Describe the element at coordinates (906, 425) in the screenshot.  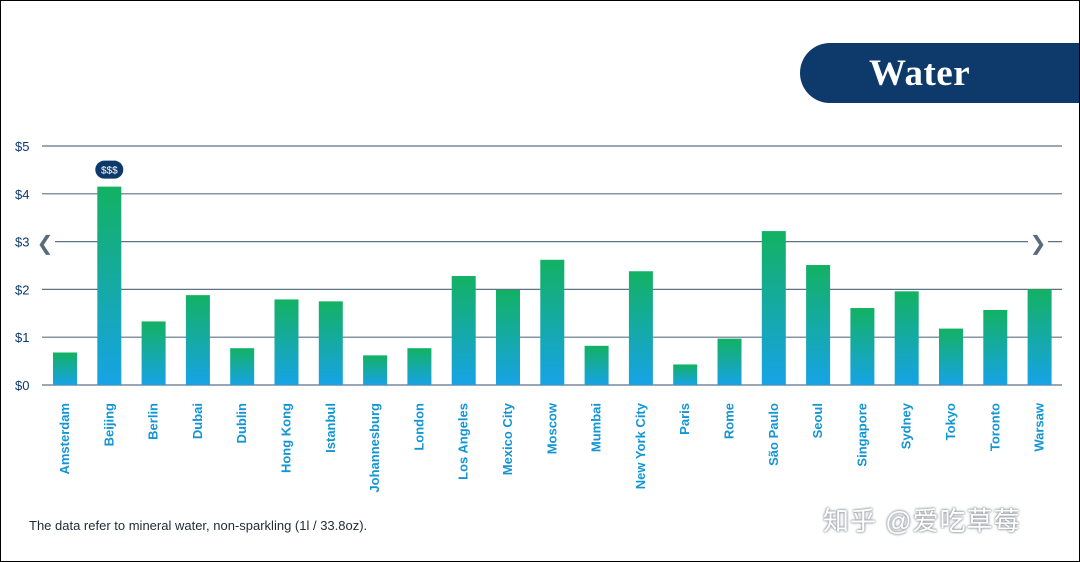
I see `x-tick-label: Sydney` at that location.